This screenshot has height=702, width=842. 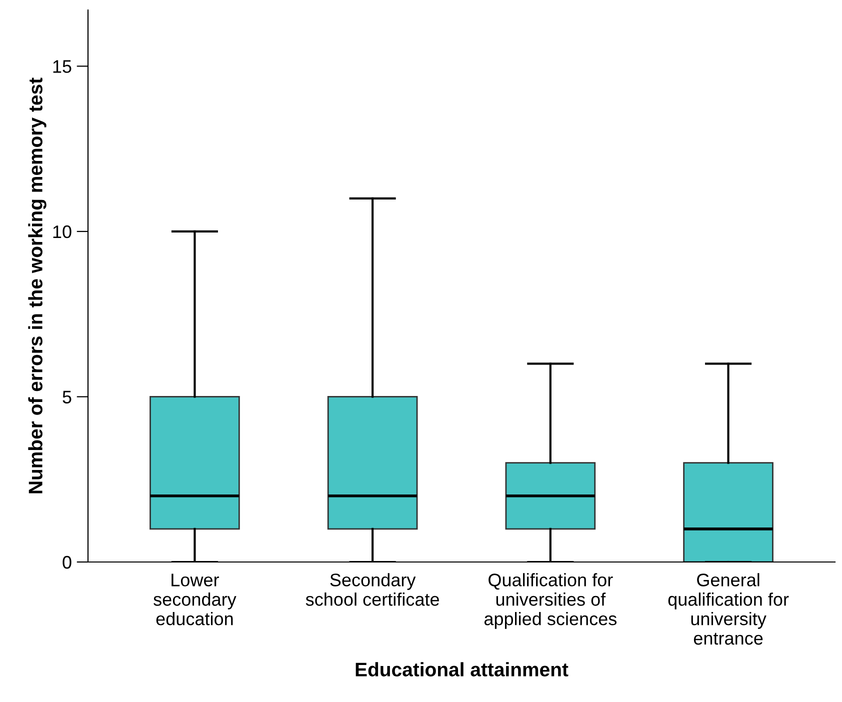 What do you see at coordinates (67, 562) in the screenshot?
I see `y-tick-label: 0` at bounding box center [67, 562].